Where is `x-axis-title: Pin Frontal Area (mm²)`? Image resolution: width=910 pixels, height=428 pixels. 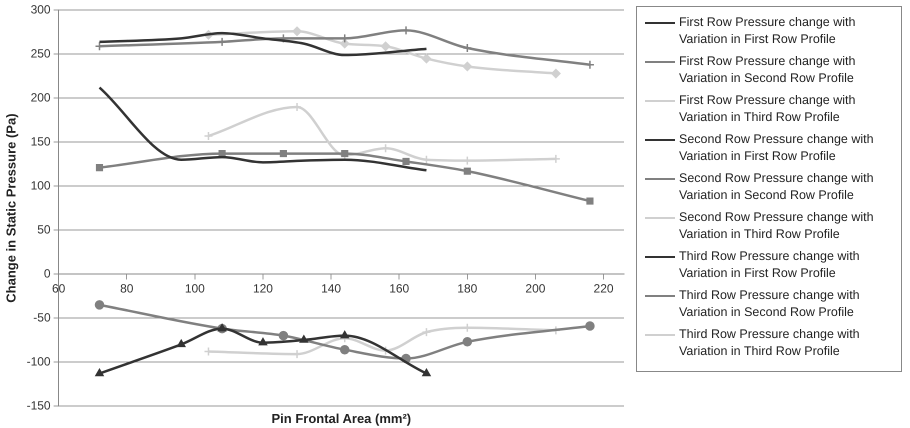
x-axis-title: Pin Frontal Area (mm²) is located at coordinates (341, 418).